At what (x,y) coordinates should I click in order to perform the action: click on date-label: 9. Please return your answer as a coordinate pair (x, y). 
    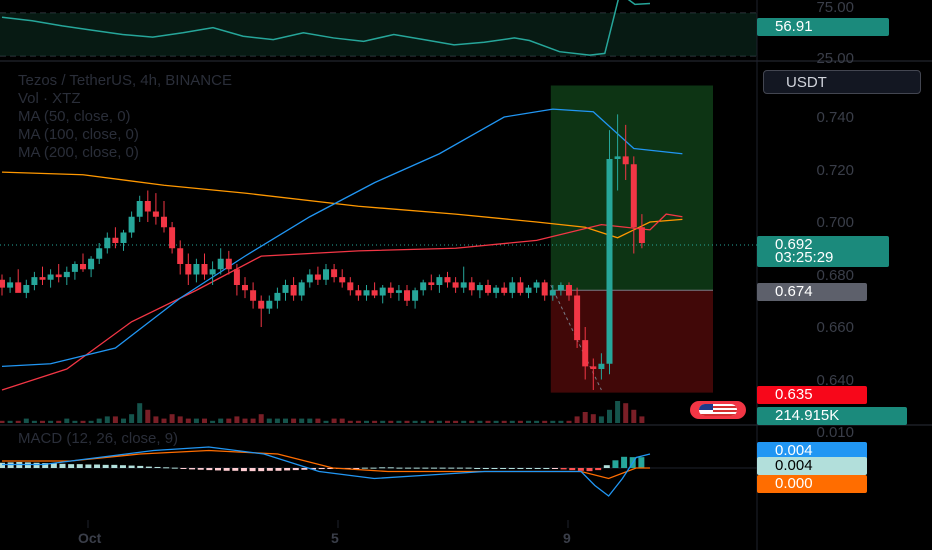
    Looking at the image, I should click on (567, 538).